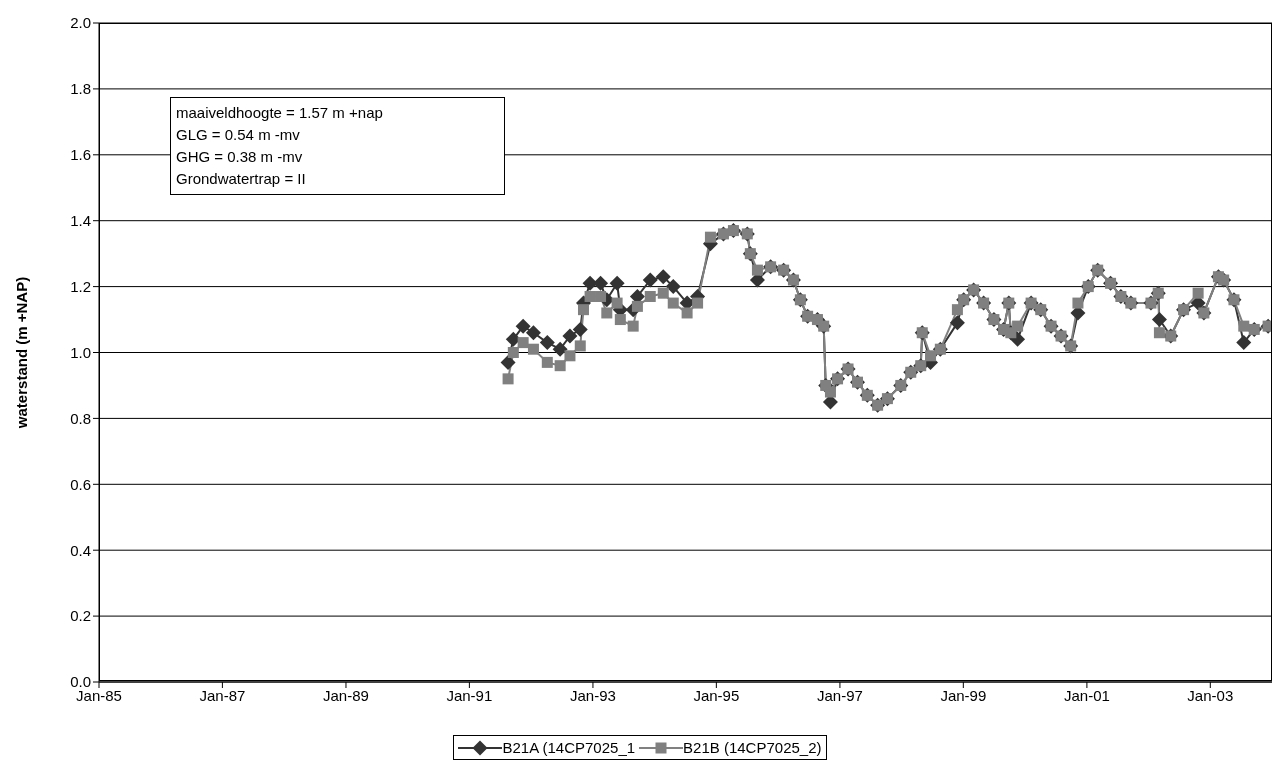 This screenshot has height=778, width=1274. What do you see at coordinates (839, 695) in the screenshot?
I see `x-tick-label: Jan-97` at bounding box center [839, 695].